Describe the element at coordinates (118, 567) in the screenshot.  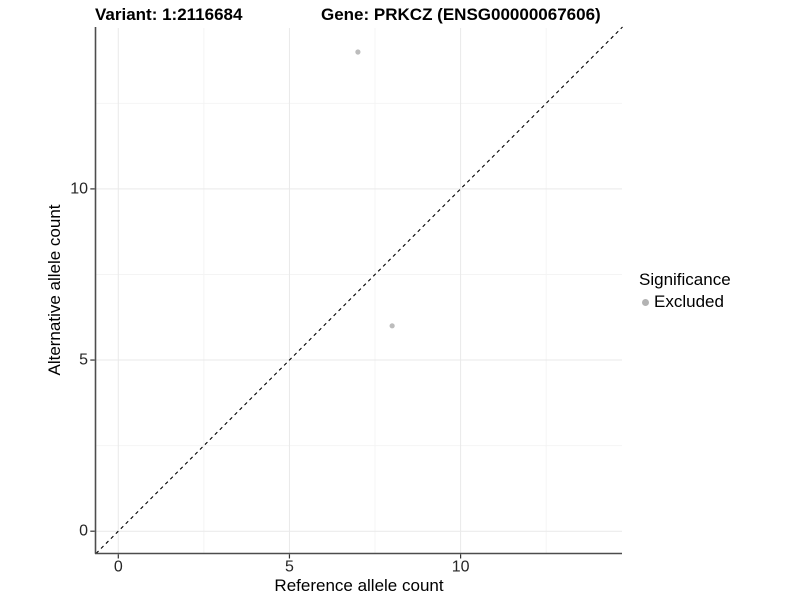
I see `x-tick-label: 0` at that location.